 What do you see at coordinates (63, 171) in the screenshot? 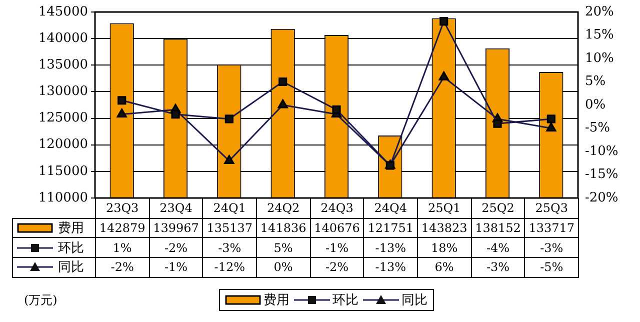
I see `y-tick-label: 115000` at bounding box center [63, 171].